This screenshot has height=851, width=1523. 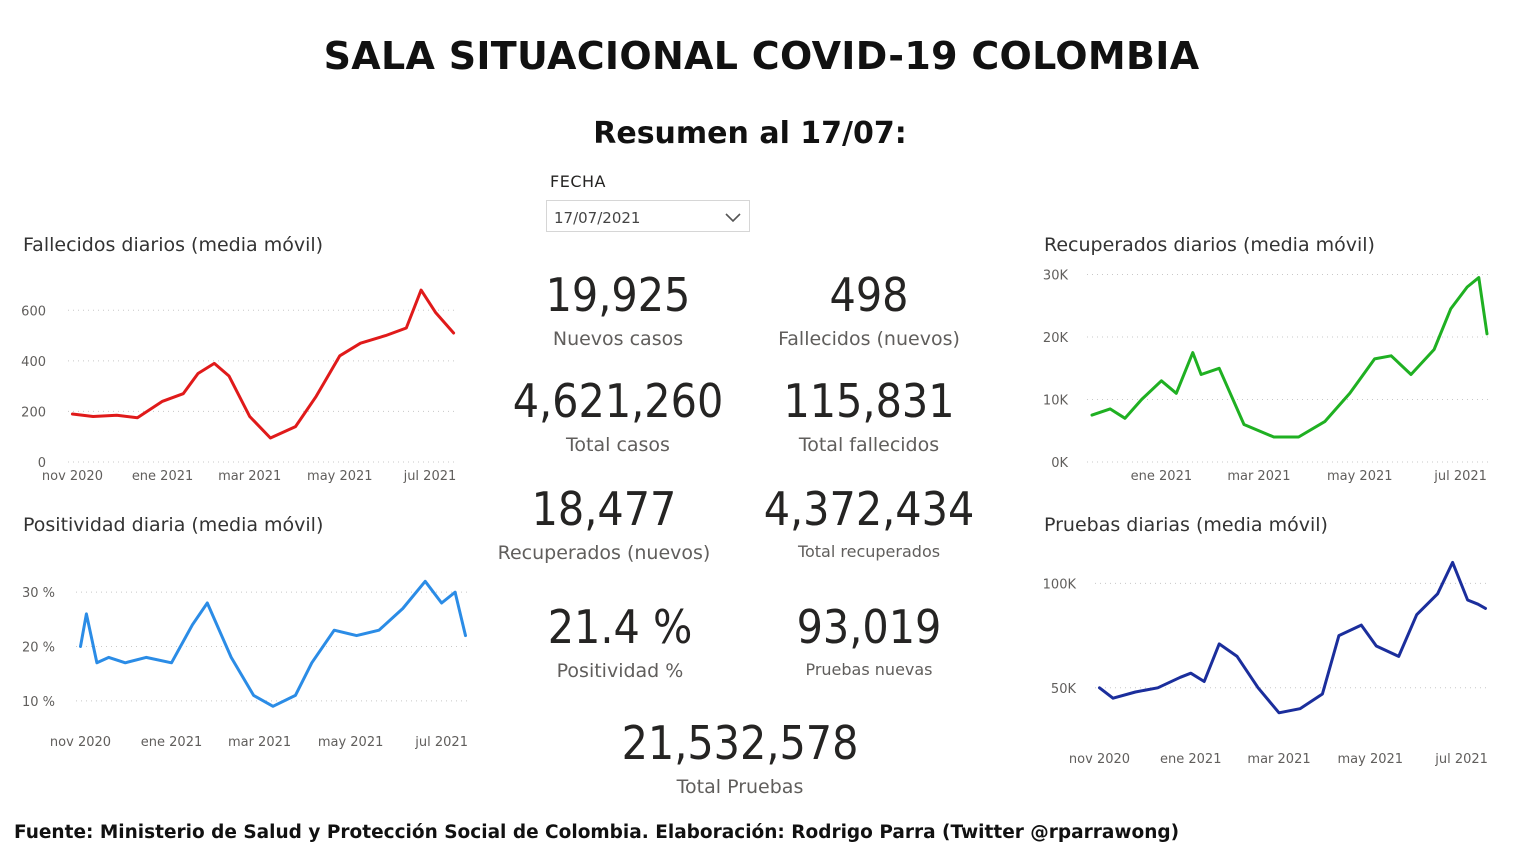 I want to click on kpi-label: Total casos, so click(x=618, y=445).